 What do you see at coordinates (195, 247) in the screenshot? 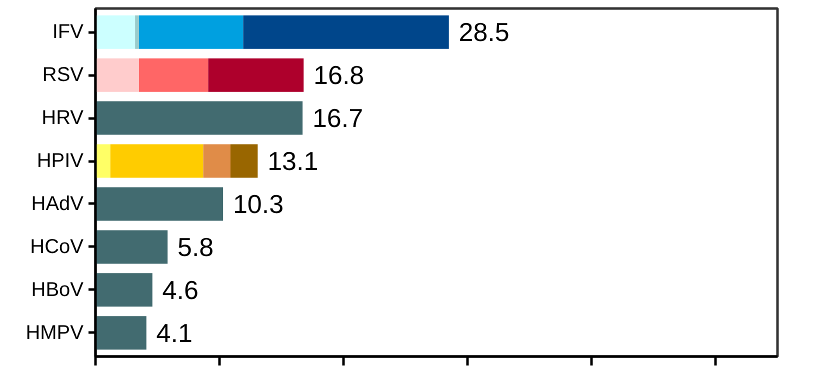
I see `annotation: 5.8` at bounding box center [195, 247].